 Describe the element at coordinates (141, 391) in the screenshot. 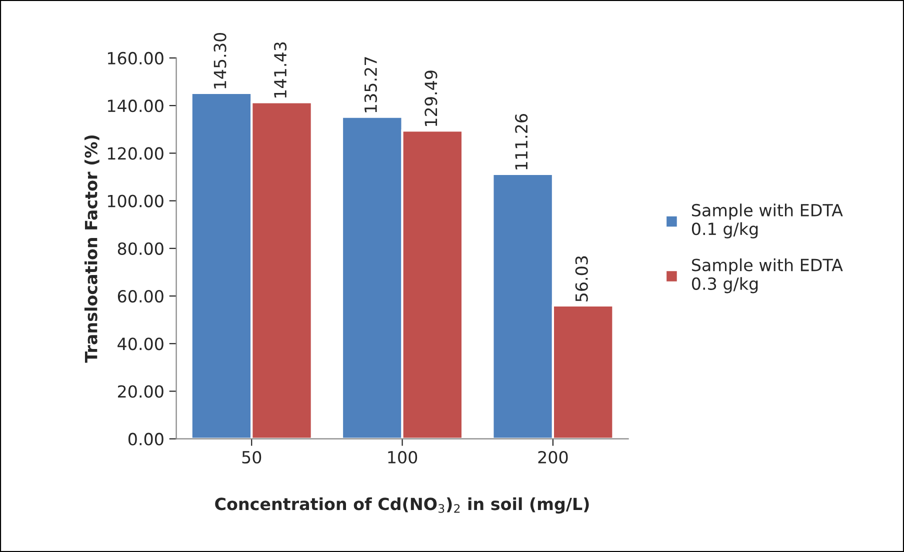

I see `y-tick-label: 20.00` at that location.